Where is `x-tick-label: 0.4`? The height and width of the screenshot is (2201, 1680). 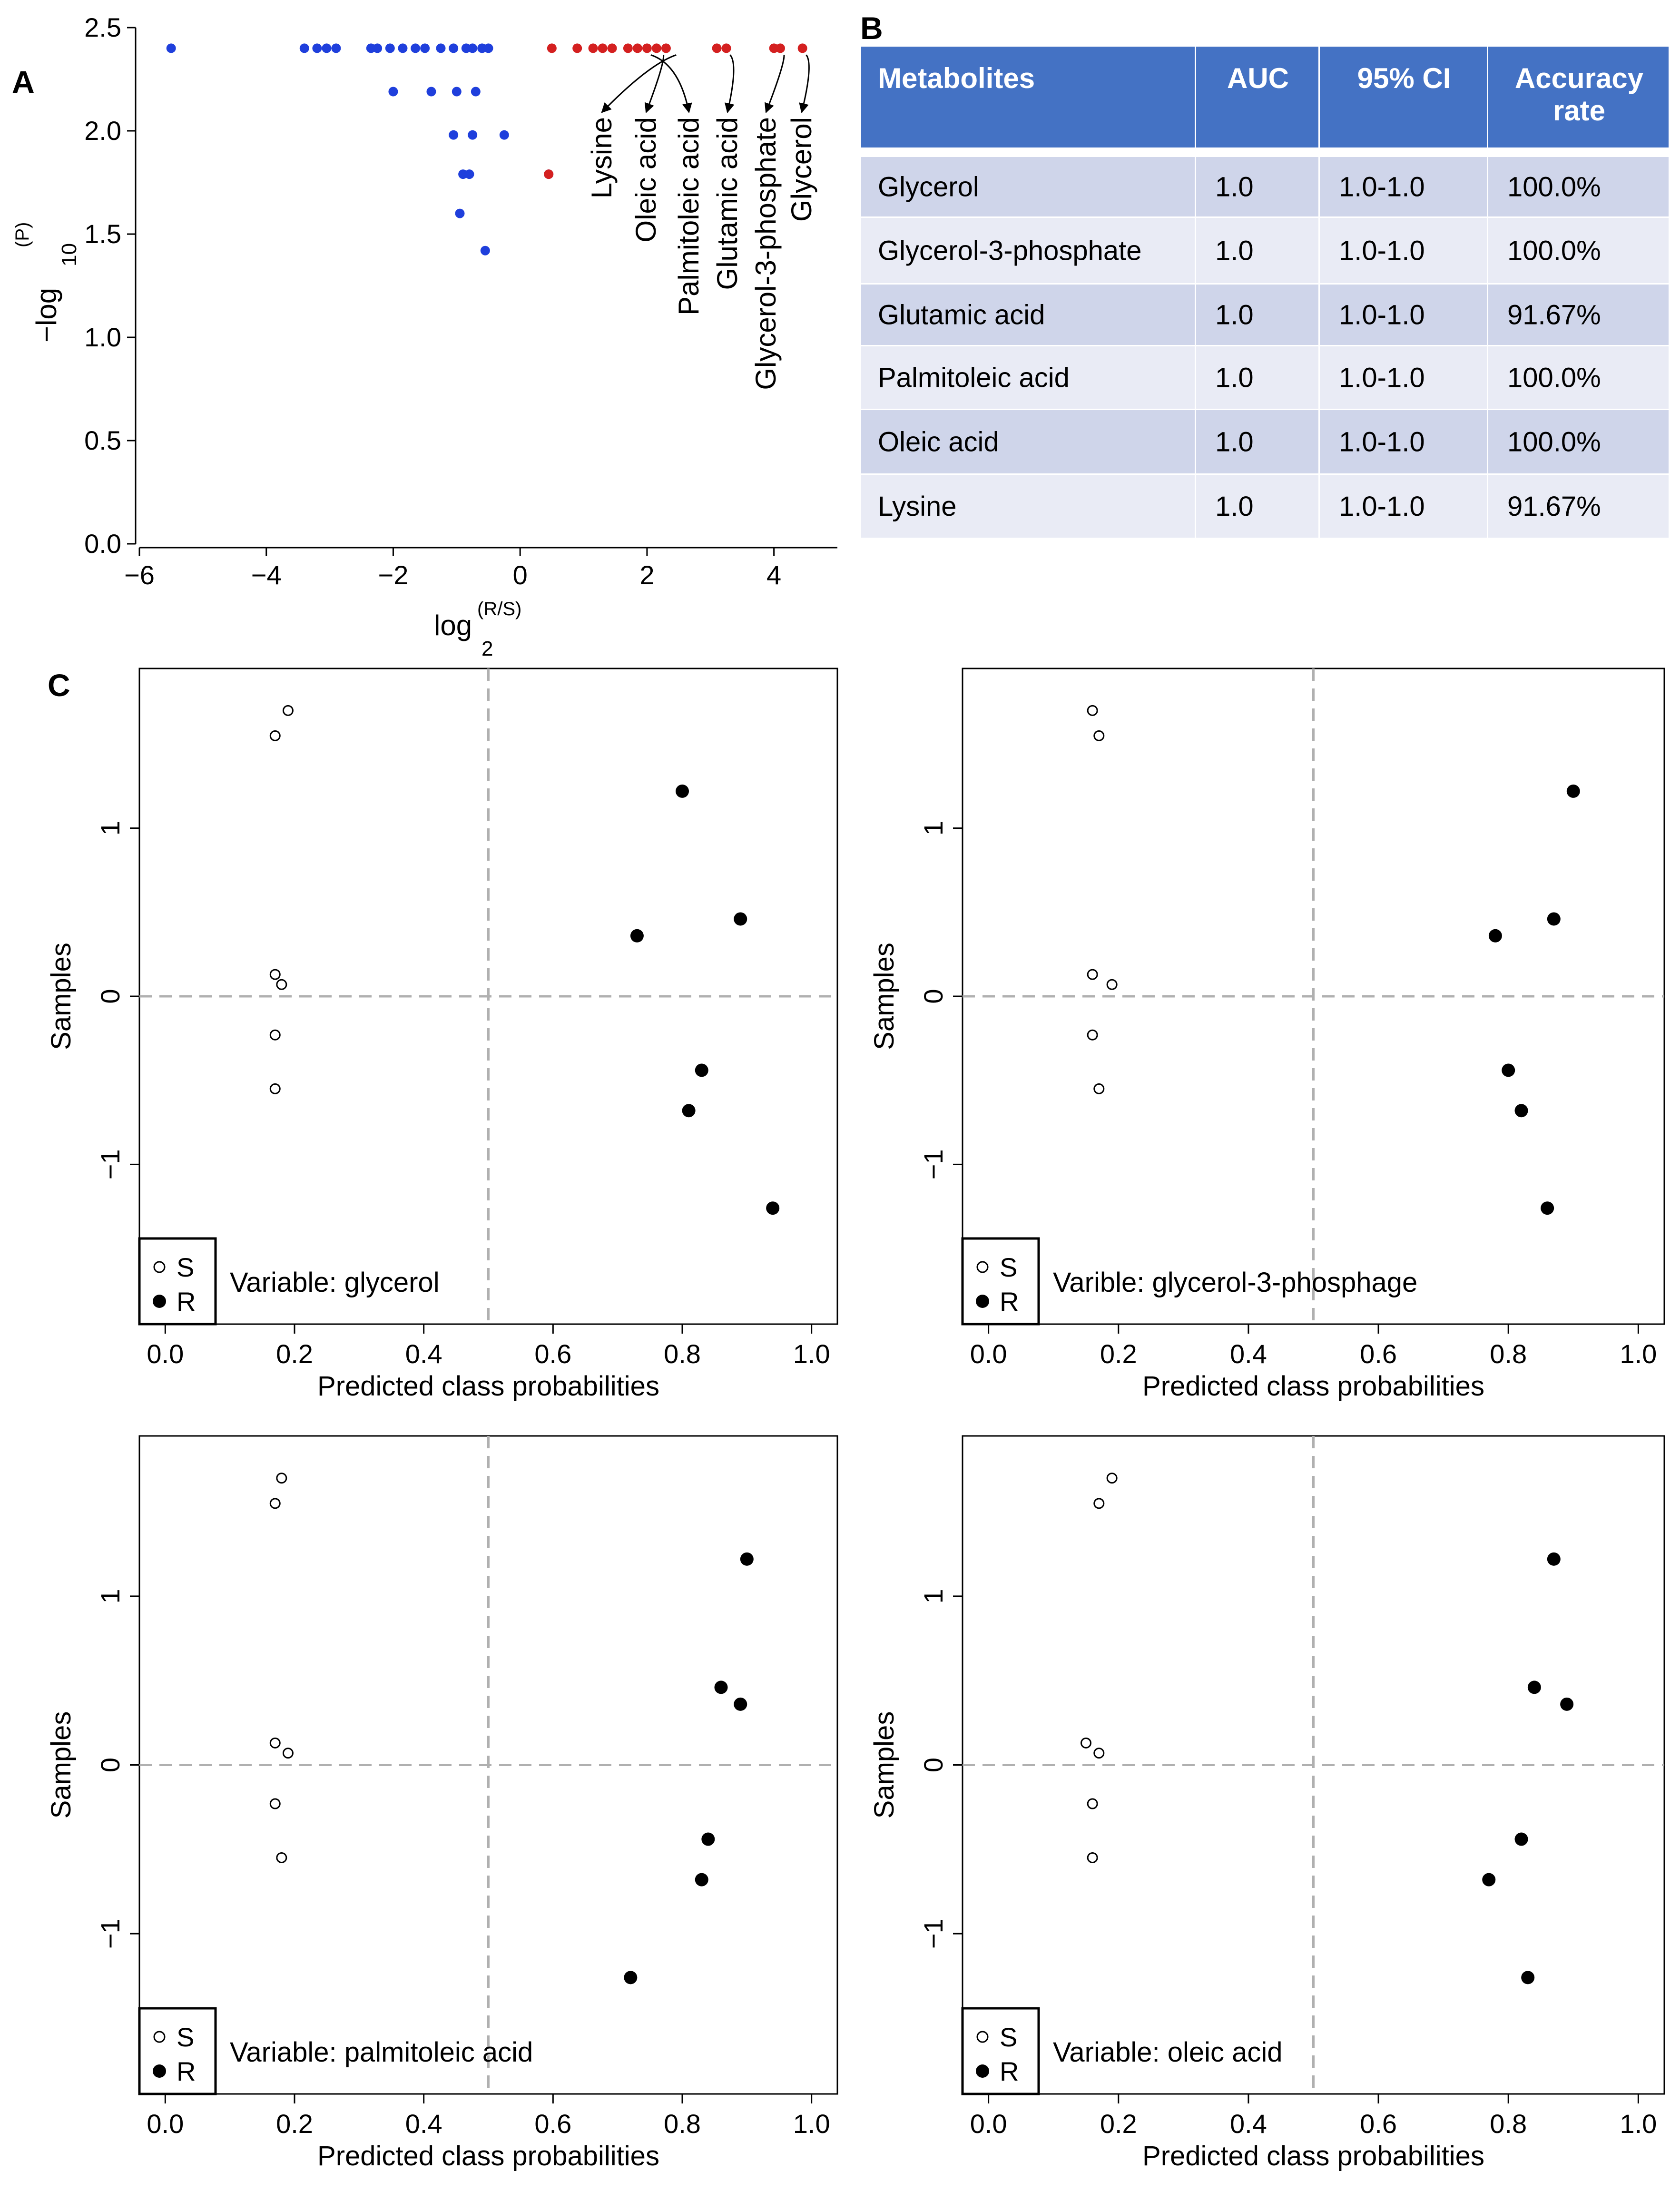 x-tick-label: 0.4 is located at coordinates (1248, 1354).